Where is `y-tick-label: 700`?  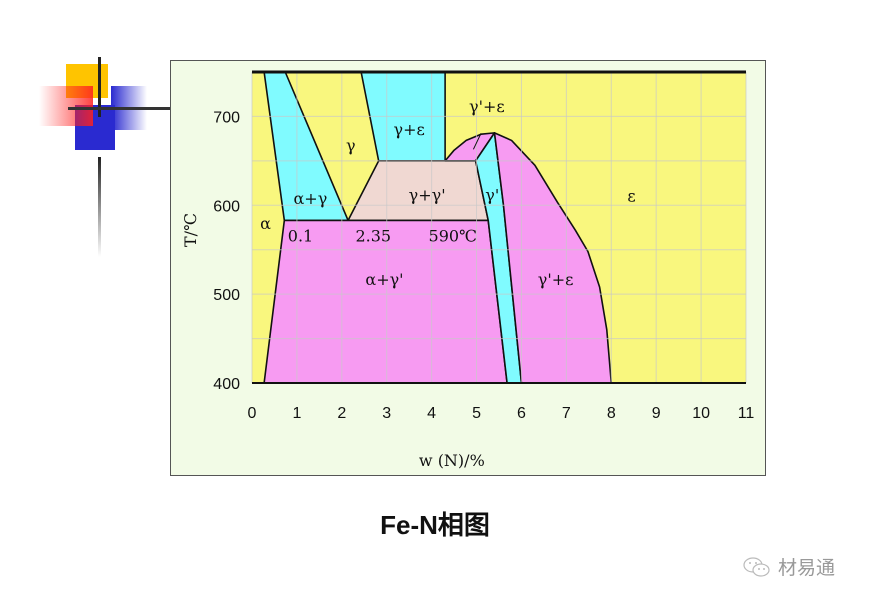 y-tick-label: 700 is located at coordinates (226, 117).